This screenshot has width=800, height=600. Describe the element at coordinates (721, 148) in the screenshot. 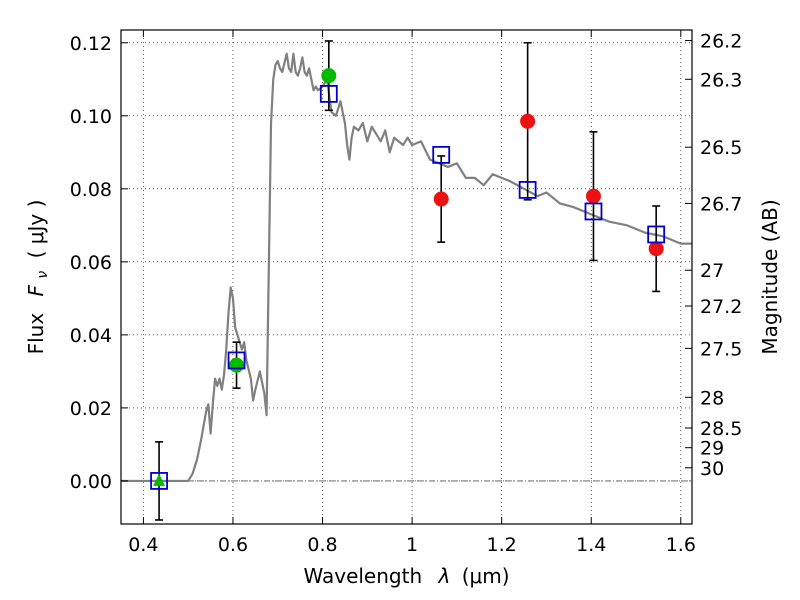

I see `y2-tick-label: 26.5` at that location.